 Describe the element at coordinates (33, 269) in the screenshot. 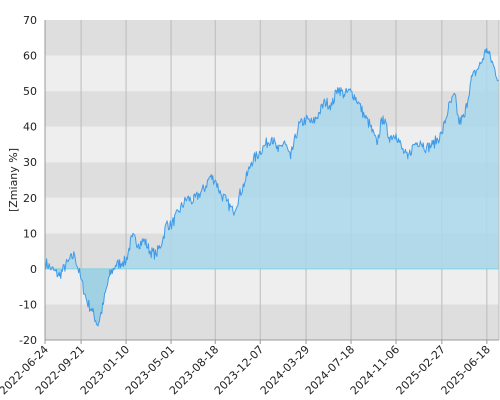

I see `y-tick-label: 0` at that location.